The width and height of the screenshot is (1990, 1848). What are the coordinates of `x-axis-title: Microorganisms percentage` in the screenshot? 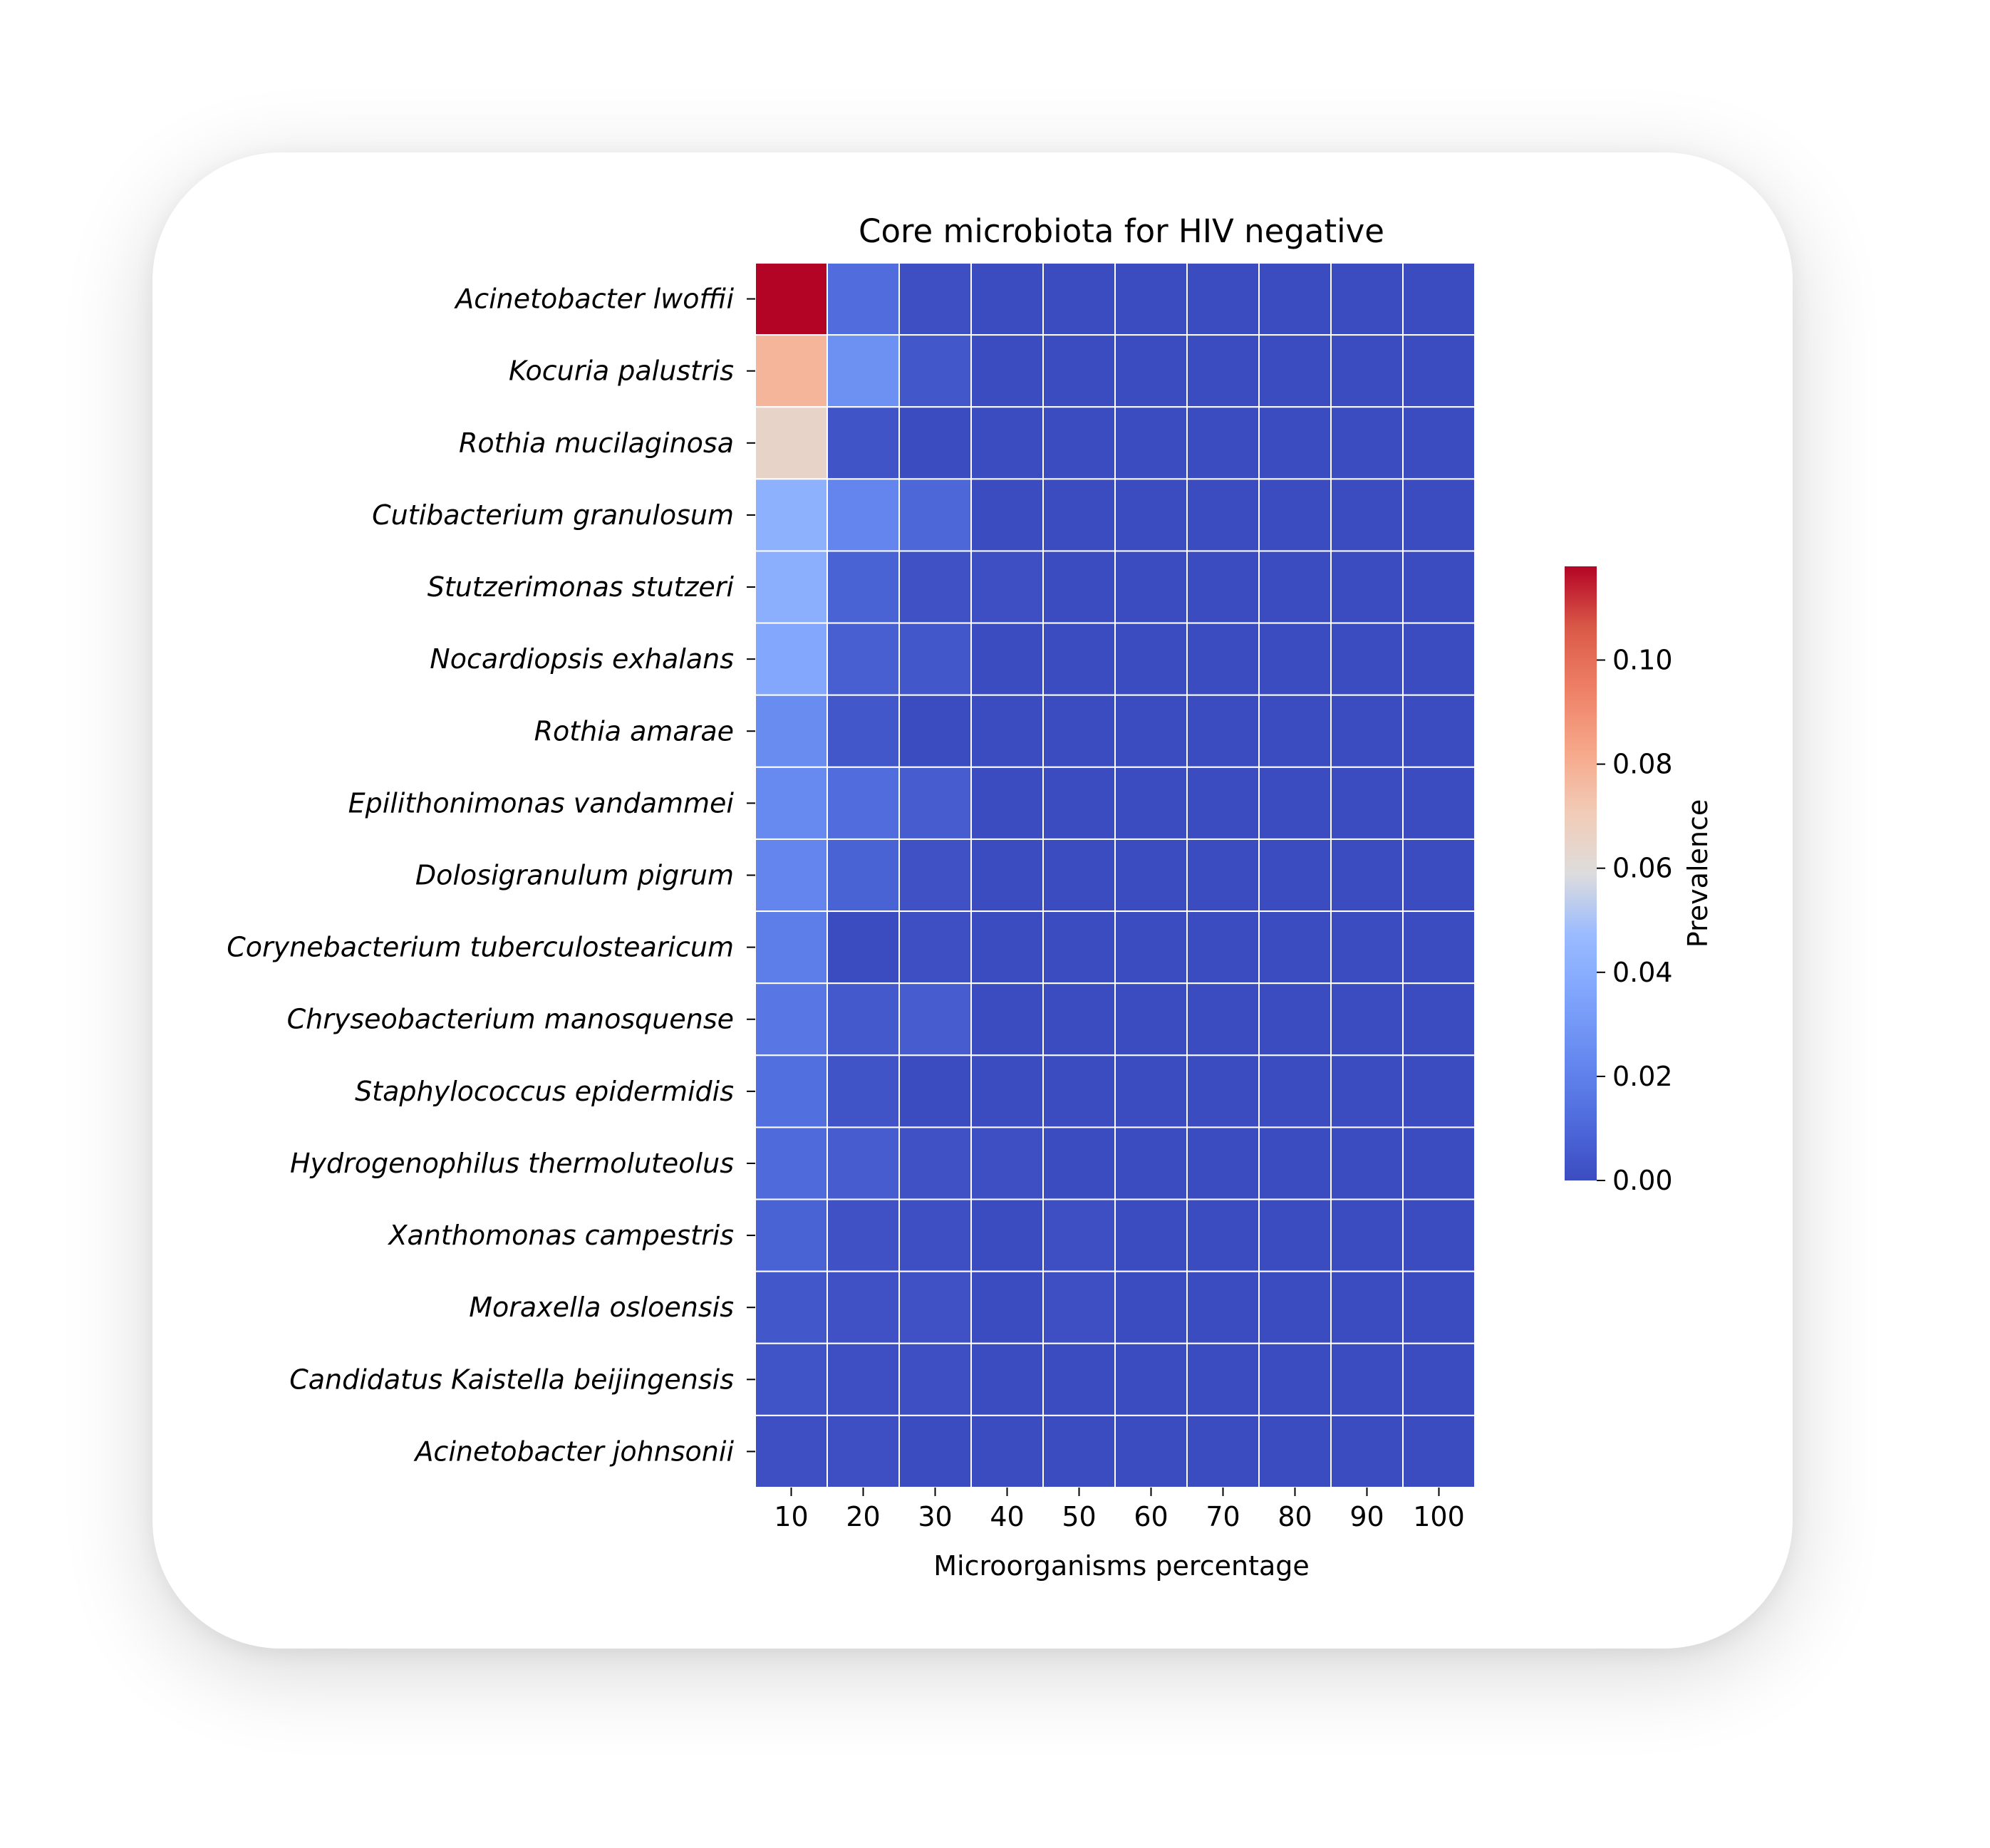 It's located at (1121, 1566).